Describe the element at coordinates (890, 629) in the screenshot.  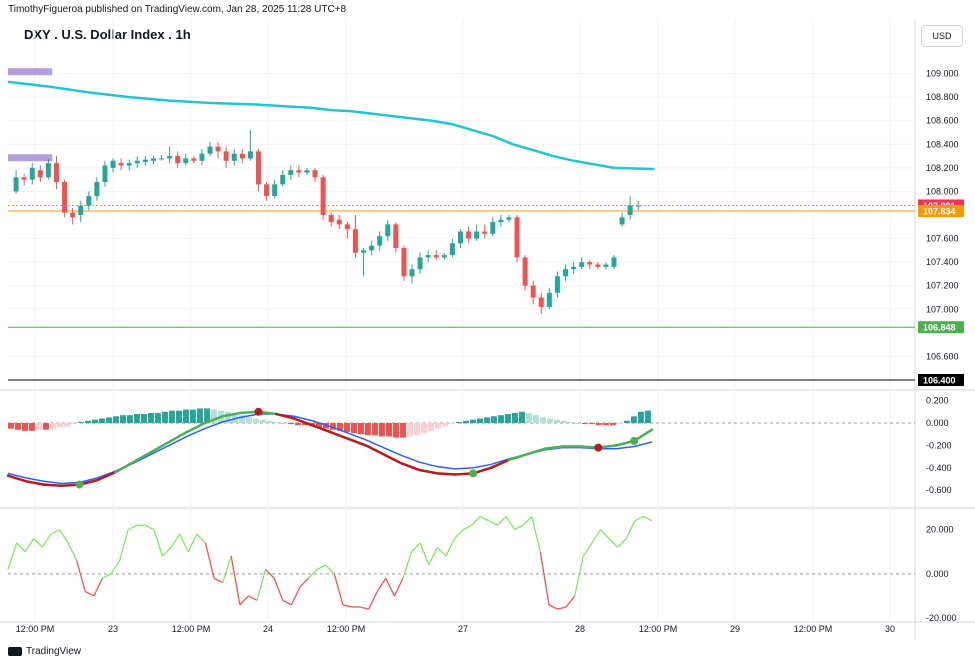
I see `time-tick-label: 30` at that location.